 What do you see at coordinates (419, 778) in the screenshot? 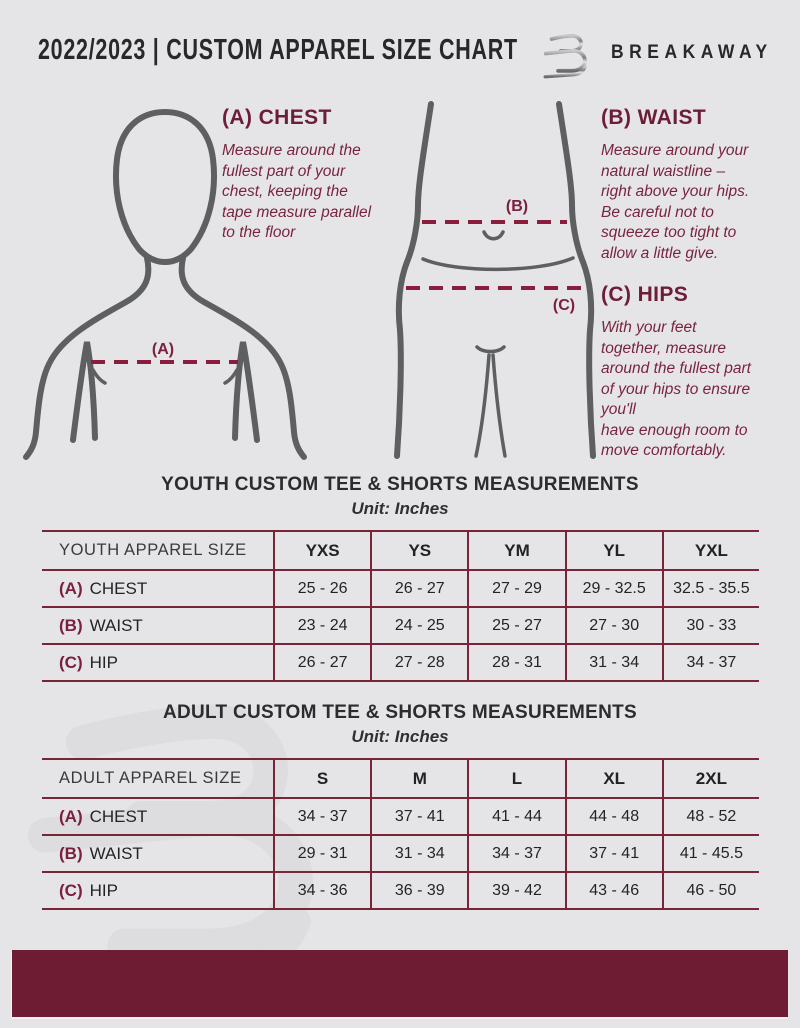
I see `column-header: M` at bounding box center [419, 778].